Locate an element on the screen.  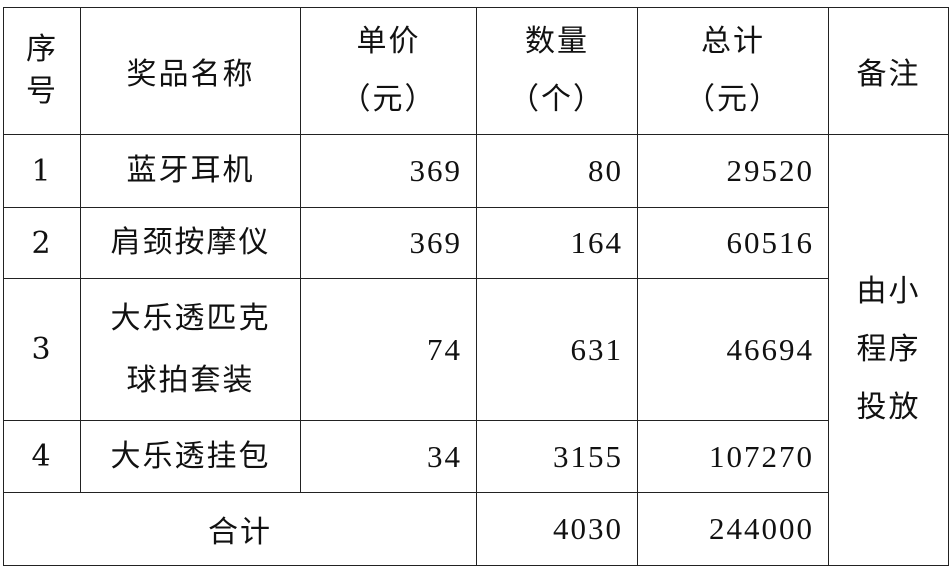
header-price-label: 单价 is located at coordinates (388, 41).